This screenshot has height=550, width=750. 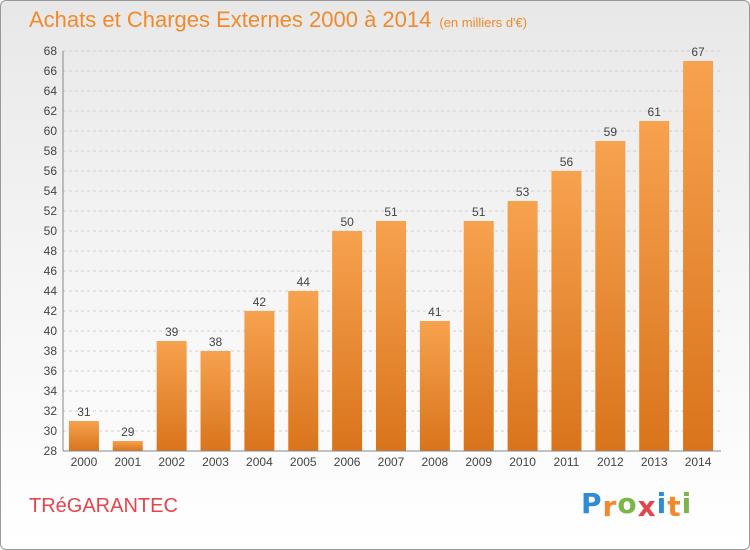 I want to click on data-label-2009: 51, so click(x=479, y=212).